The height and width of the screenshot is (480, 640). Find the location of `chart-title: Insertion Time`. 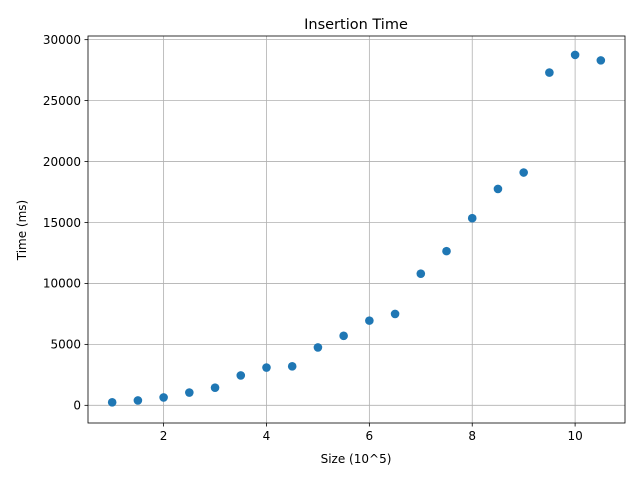

chart-title: Insertion Time is located at coordinates (356, 25).